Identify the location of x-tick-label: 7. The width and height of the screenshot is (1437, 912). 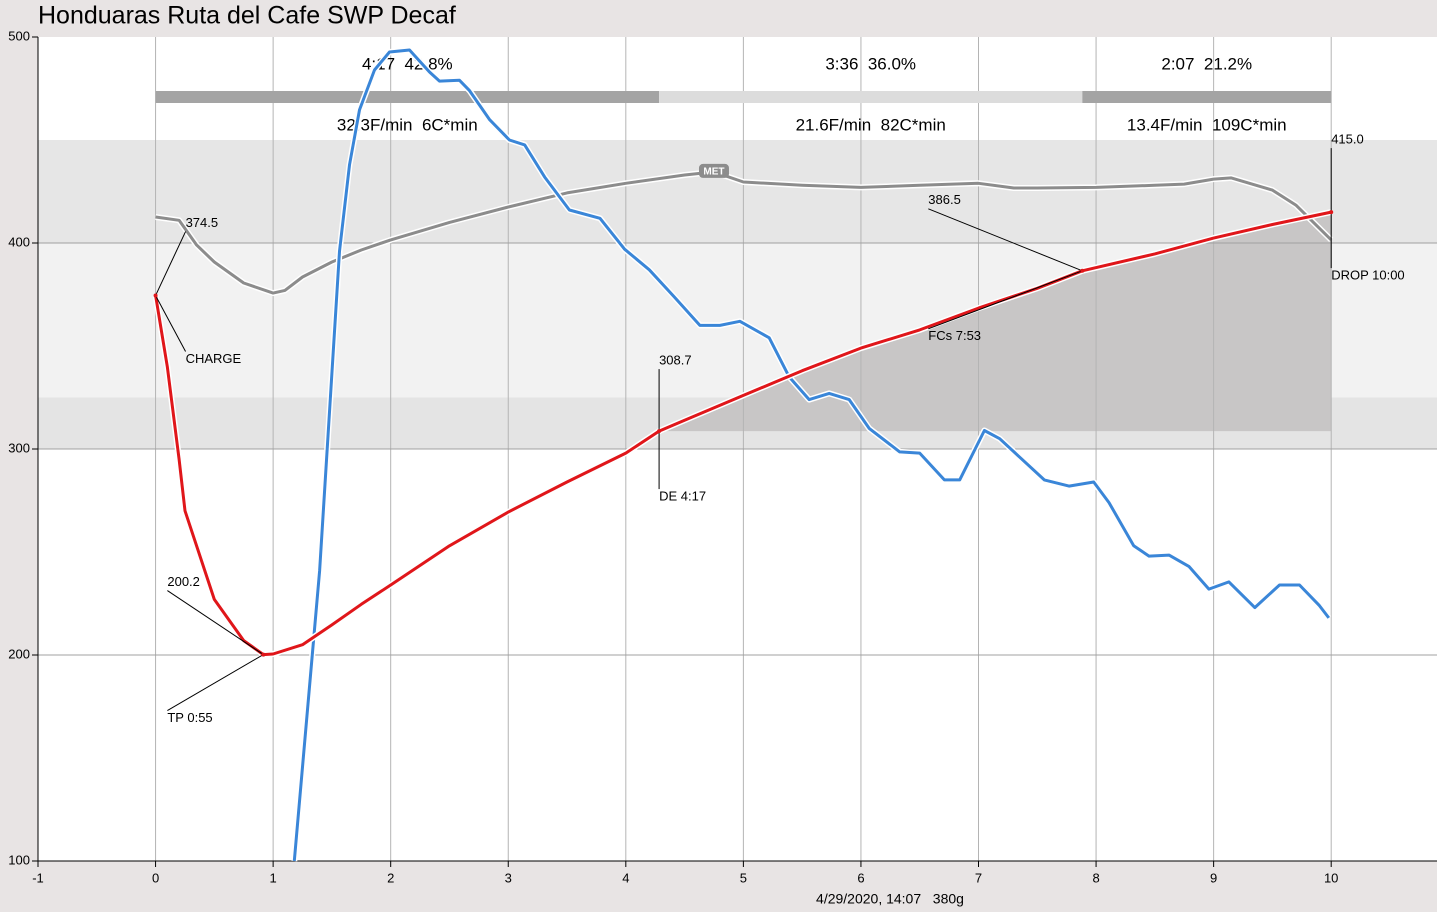
(978, 877).